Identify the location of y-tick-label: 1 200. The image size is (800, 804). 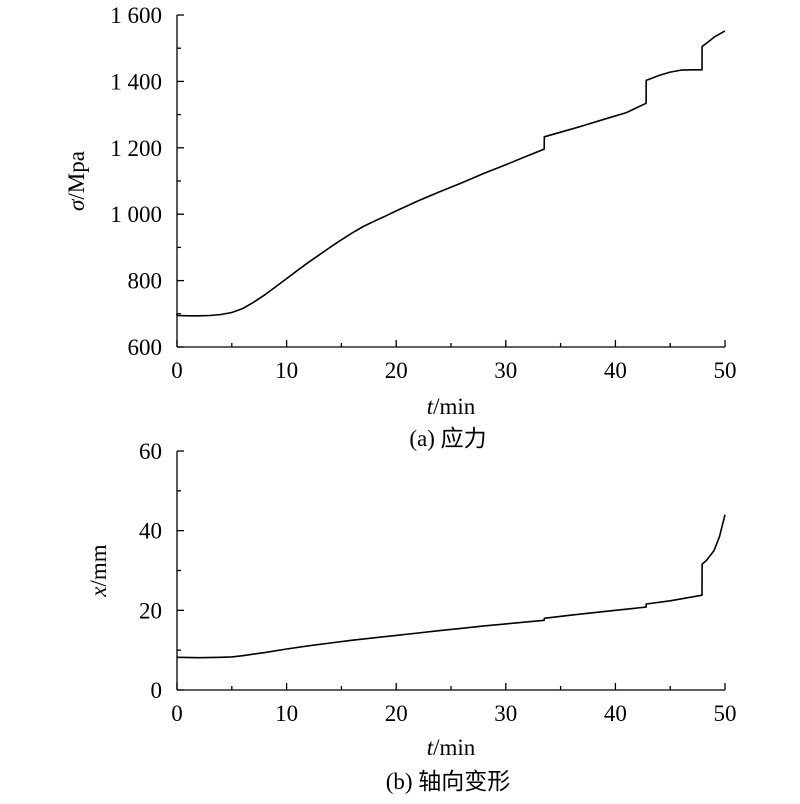
(136, 148).